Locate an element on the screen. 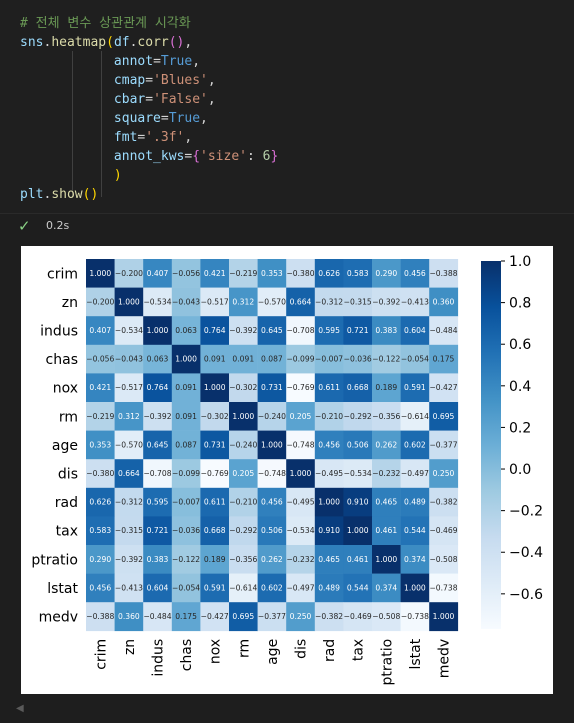 This screenshot has width=574, height=723. heatmap-cell-label: 0.461 is located at coordinates (358, 559).